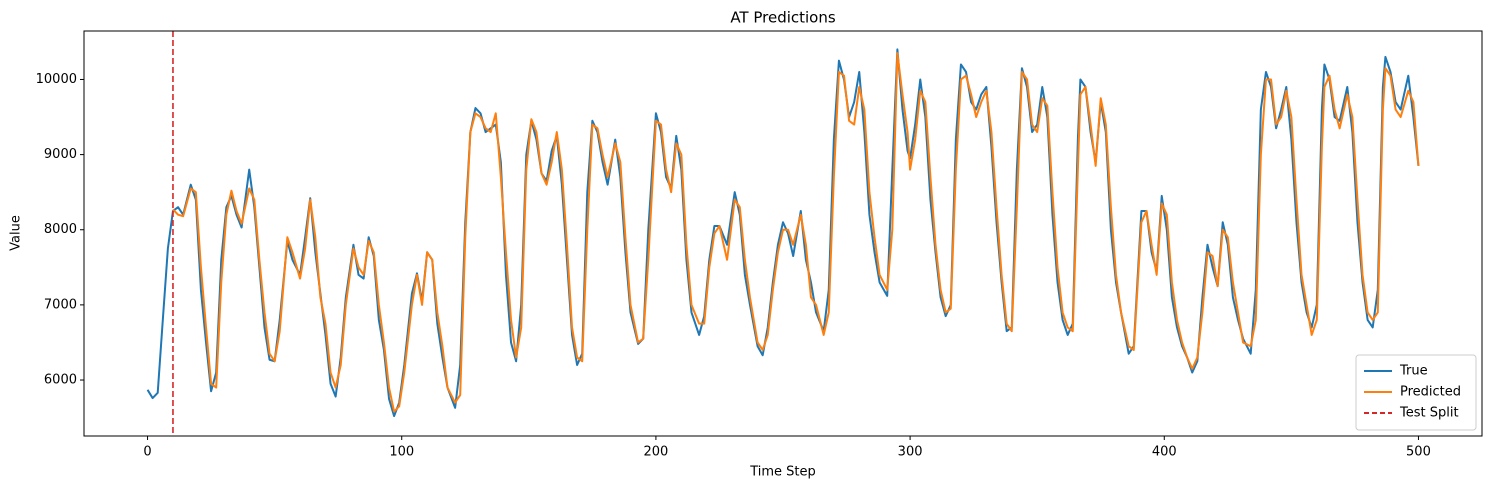 The height and width of the screenshot is (490, 1489). Describe the element at coordinates (783, 18) in the screenshot. I see `chart-title: AT Predictions` at that location.